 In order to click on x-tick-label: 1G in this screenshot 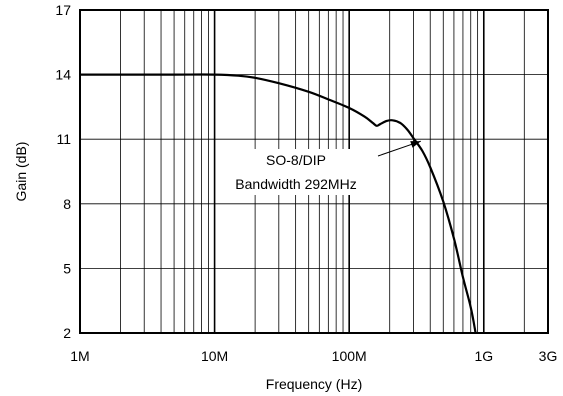, I will do `click(483, 356)`.